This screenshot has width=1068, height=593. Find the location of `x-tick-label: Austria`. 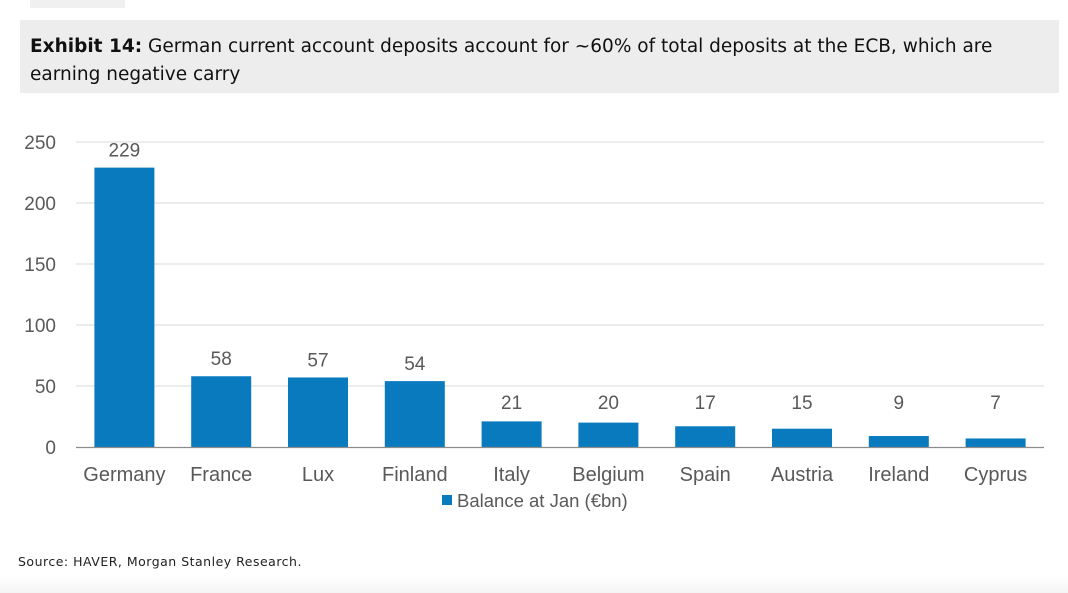

x-tick-label: Austria is located at coordinates (802, 475).